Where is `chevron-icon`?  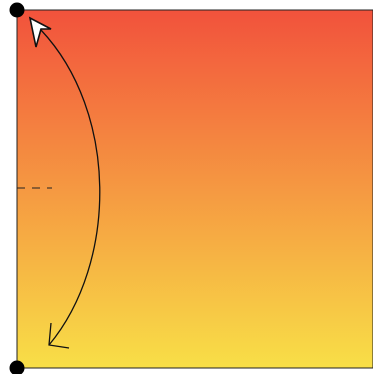 chevron-icon is located at coordinates (59, 335).